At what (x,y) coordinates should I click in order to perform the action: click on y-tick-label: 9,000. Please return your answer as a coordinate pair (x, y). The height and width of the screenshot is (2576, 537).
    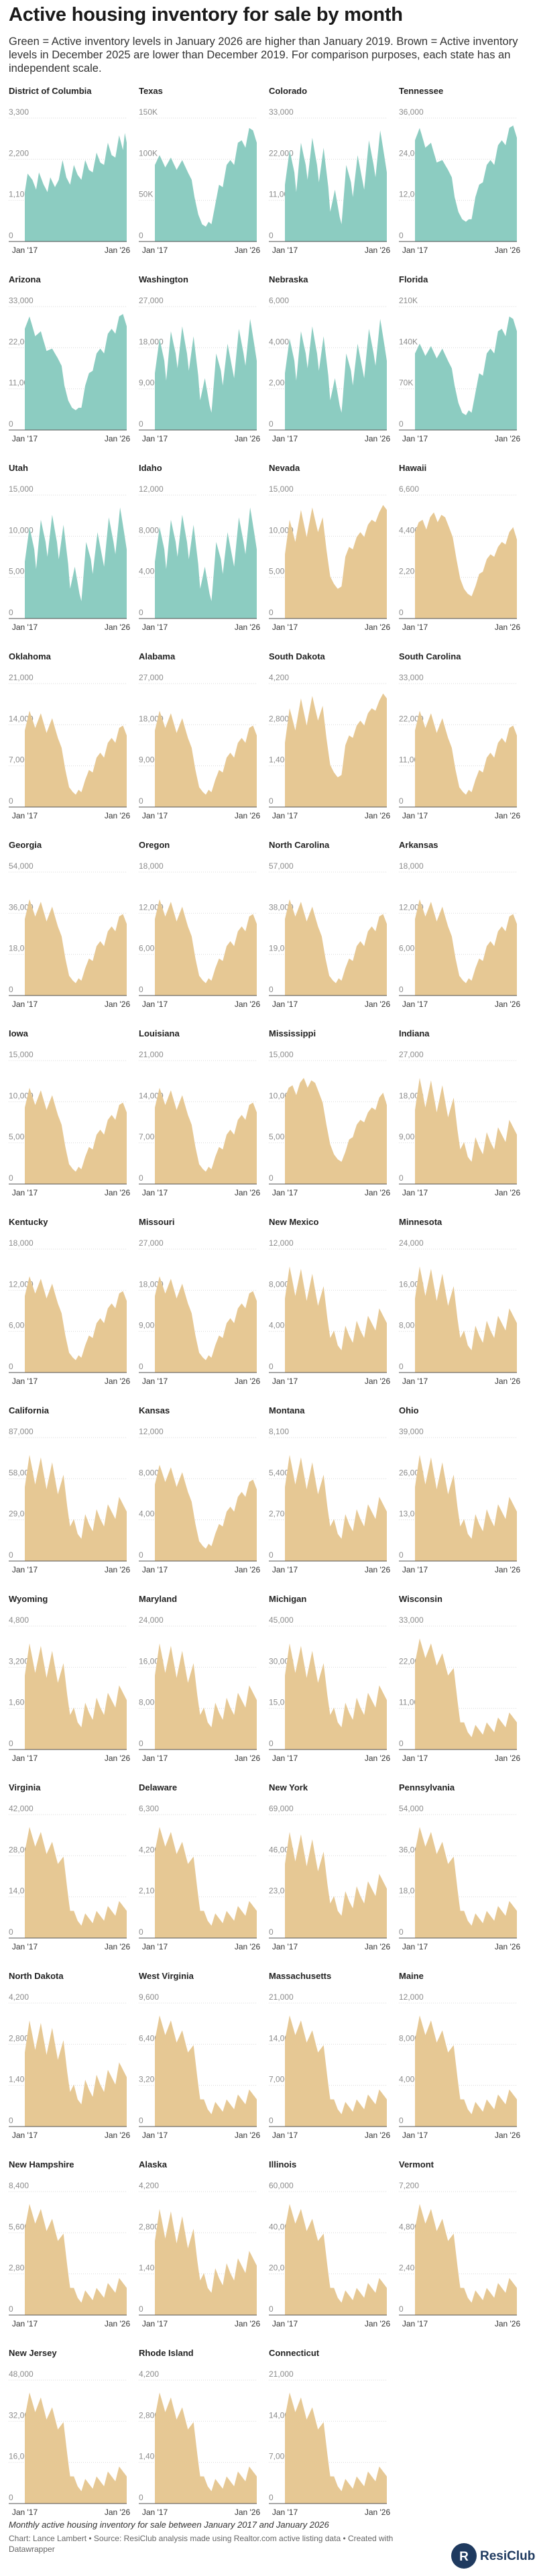
    Looking at the image, I should click on (409, 1137).